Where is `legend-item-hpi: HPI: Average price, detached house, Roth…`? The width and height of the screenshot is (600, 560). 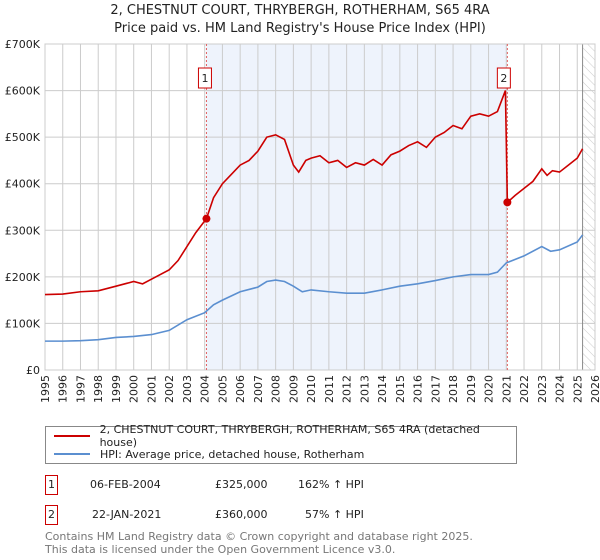 legend-item-hpi: HPI: Average price, detached house, Roth… is located at coordinates (209, 454).